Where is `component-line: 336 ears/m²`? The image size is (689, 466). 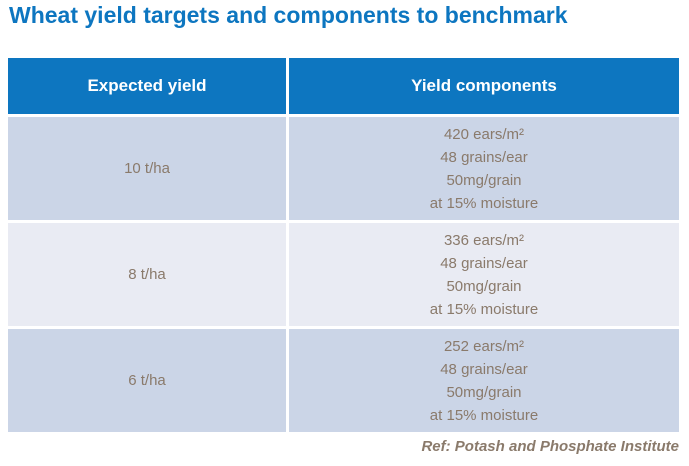
component-line: 336 ears/m² is located at coordinates (484, 240).